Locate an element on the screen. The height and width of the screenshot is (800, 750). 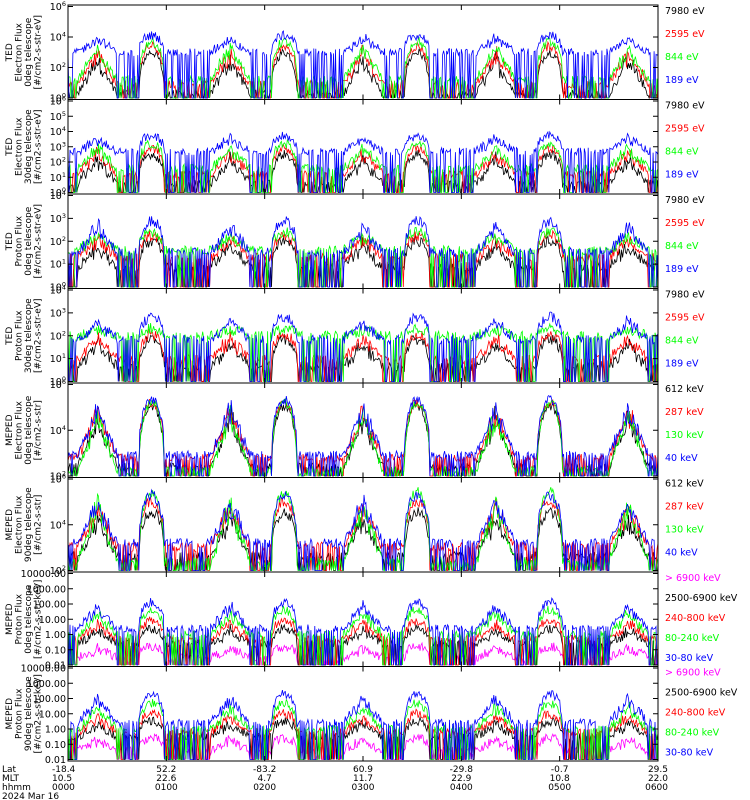
x-tick-mlt: 10.8 is located at coordinates (560, 779).